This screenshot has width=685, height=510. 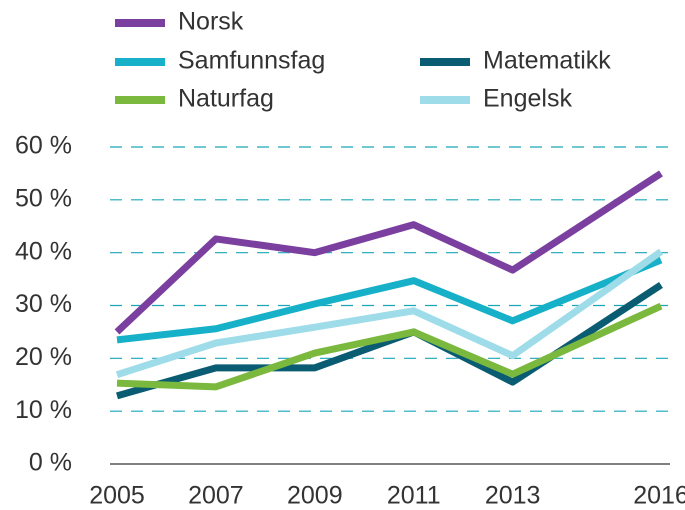 What do you see at coordinates (251, 61) in the screenshot?
I see `legend-label: Samfunnsfag` at bounding box center [251, 61].